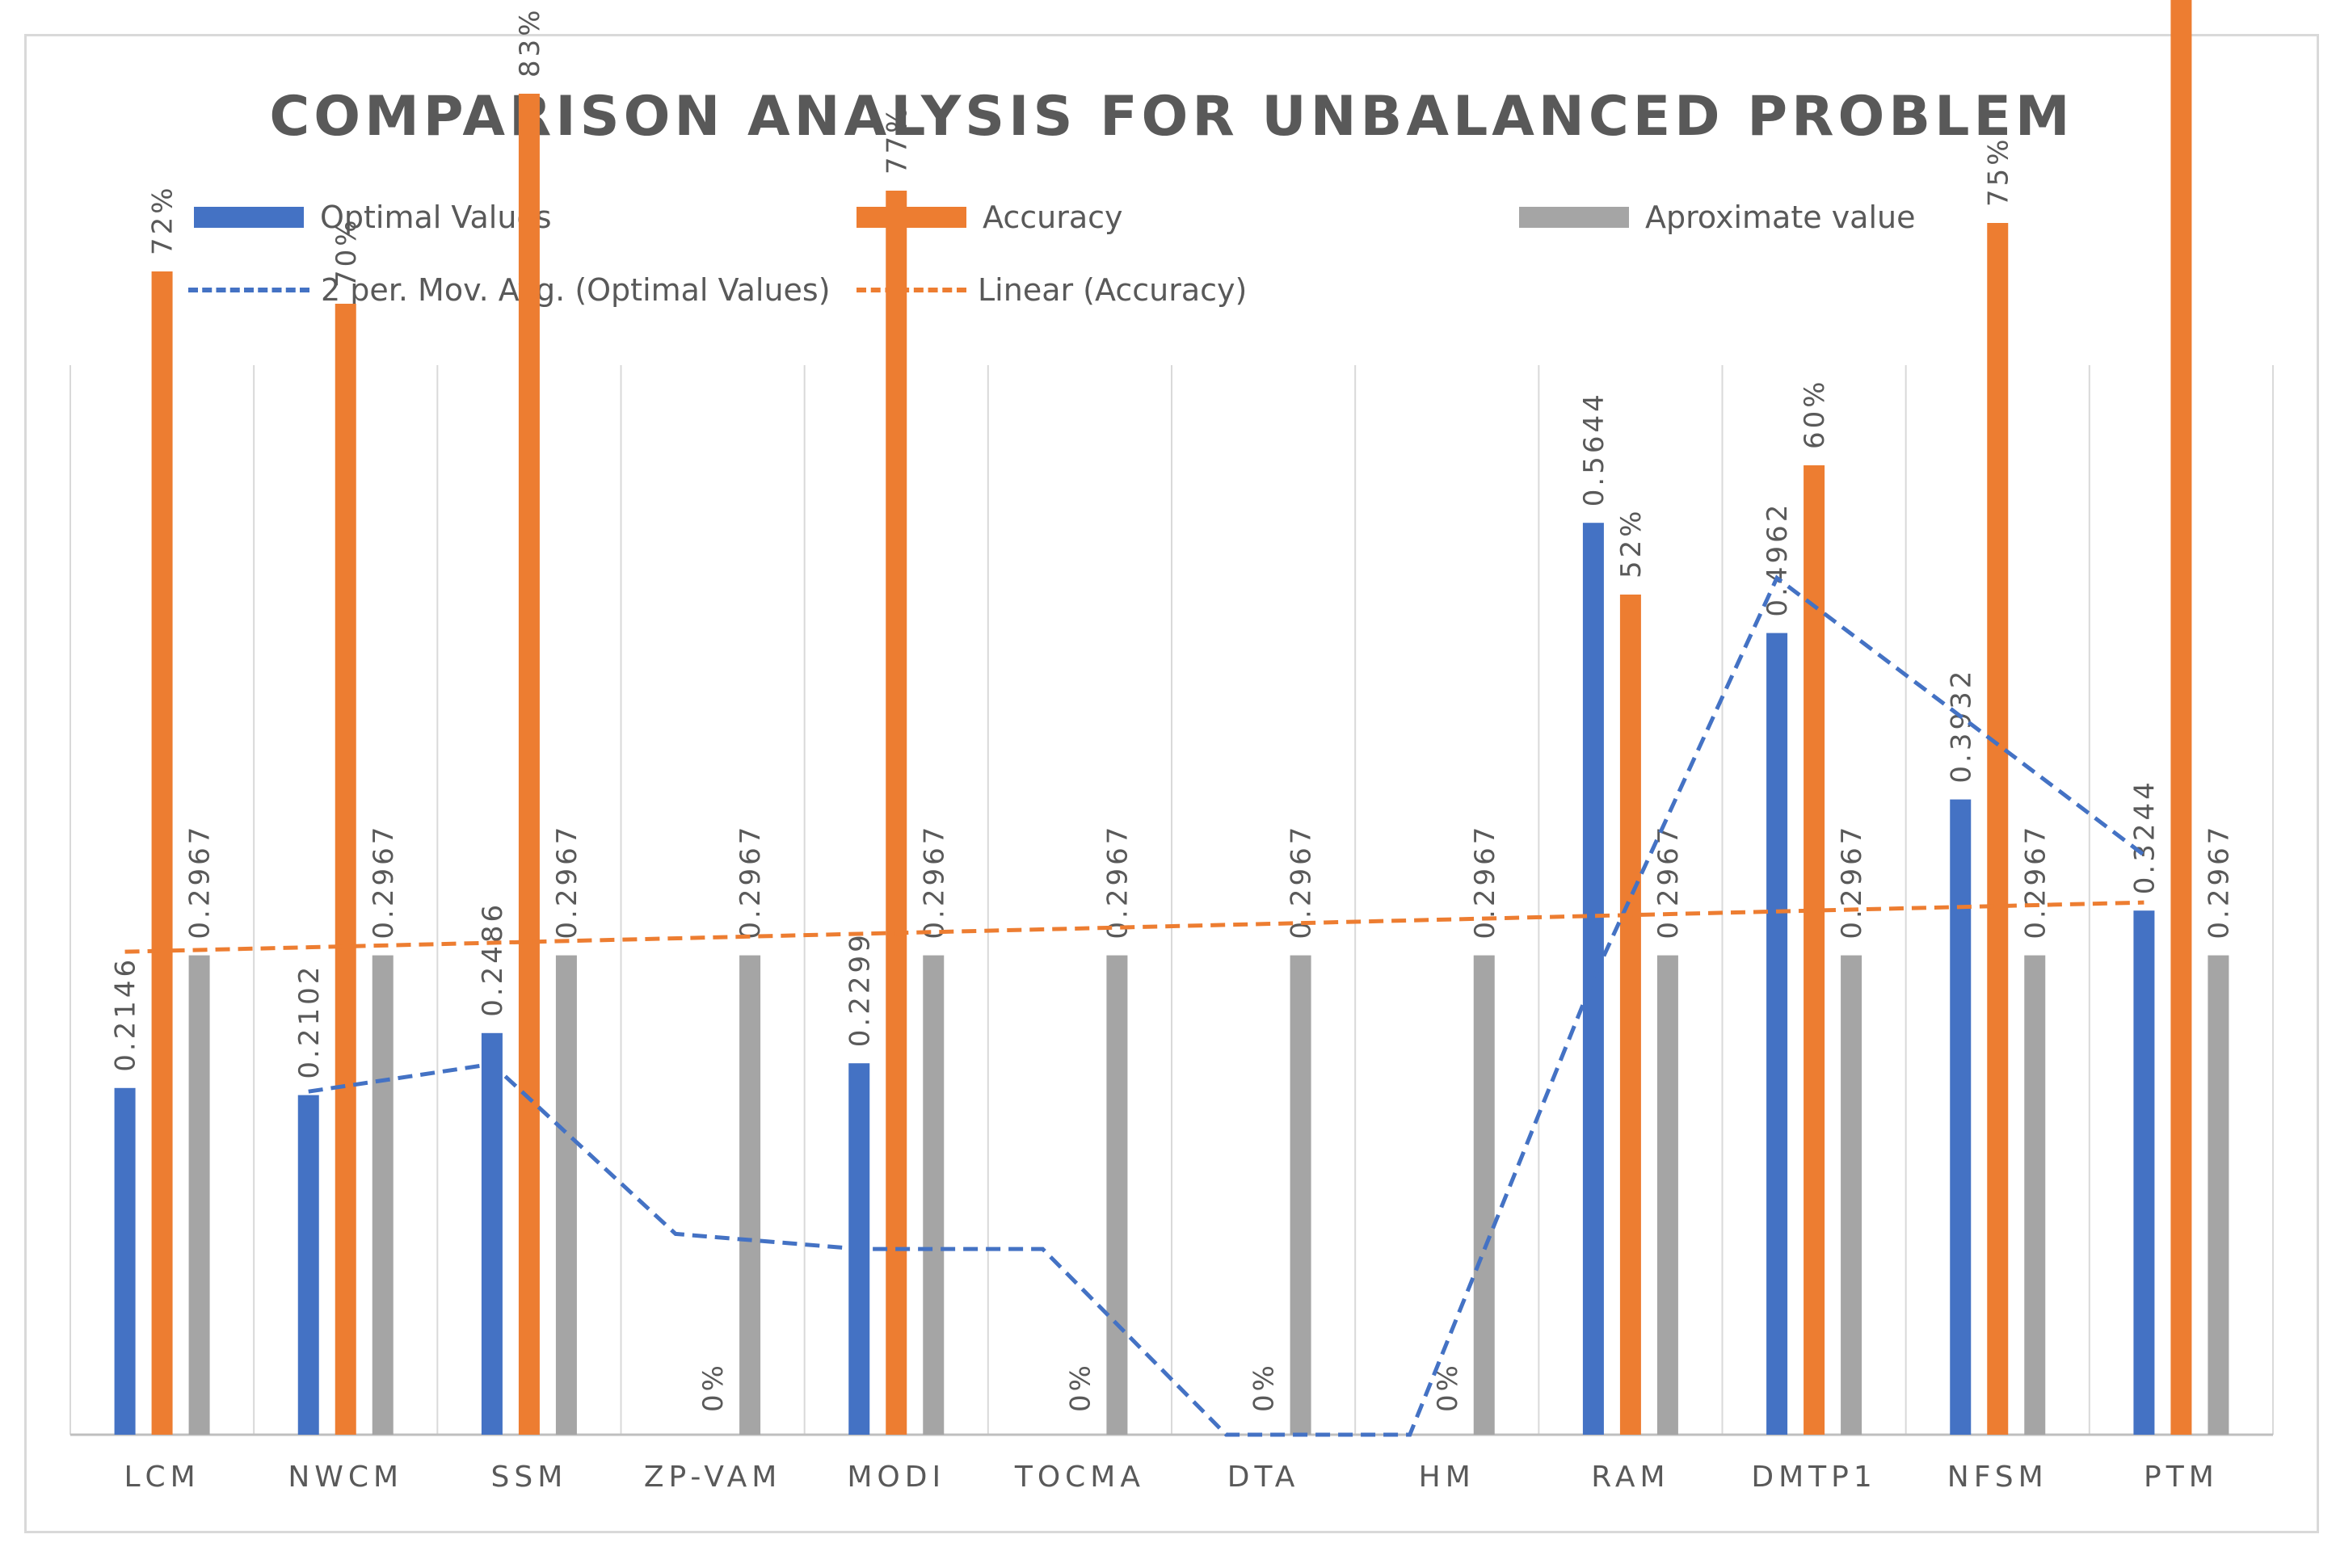  I want to click on legend-swatch-linear, so click(911, 290).